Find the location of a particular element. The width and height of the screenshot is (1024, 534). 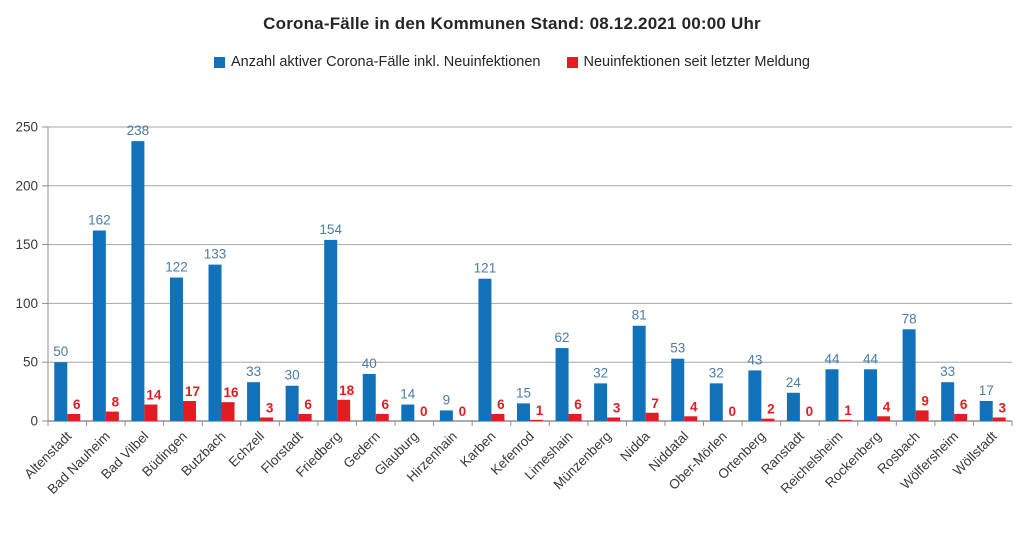

bar-new-infections-Niddatal is located at coordinates (691, 418).